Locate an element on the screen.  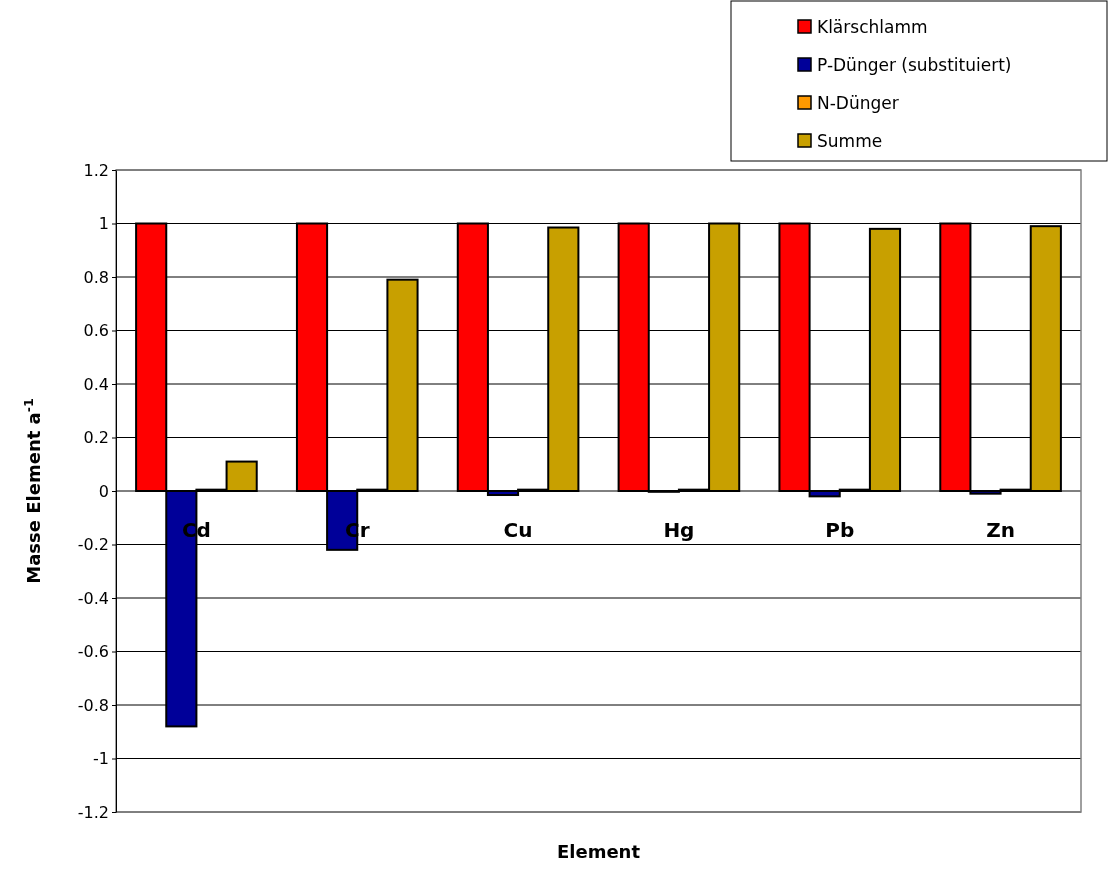
x-tick-label: Hg is located at coordinates (679, 530).